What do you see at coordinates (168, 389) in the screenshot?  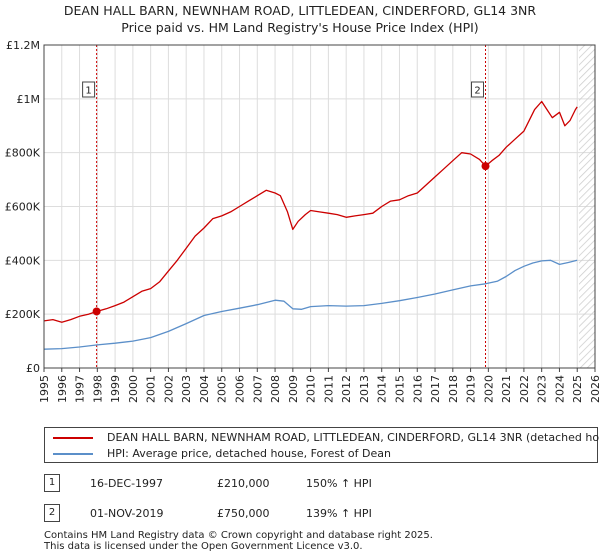 I see `x-tick-label: 2002` at bounding box center [168, 389].